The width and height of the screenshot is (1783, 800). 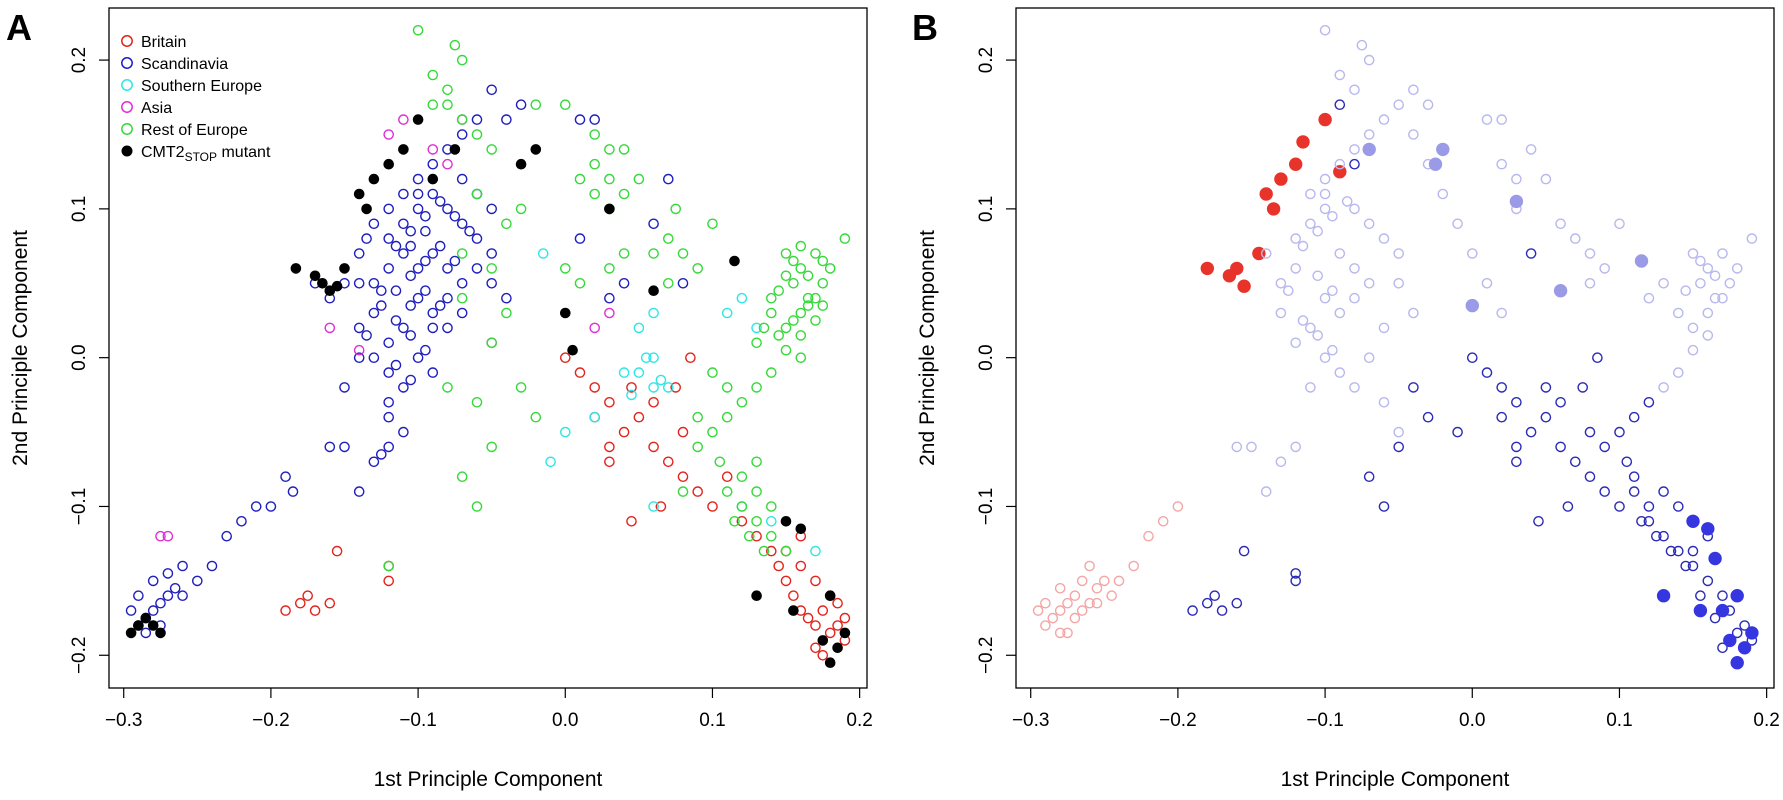 I want to click on panel-b-x-tick-label-2: −0.2, so click(x=1178, y=720).